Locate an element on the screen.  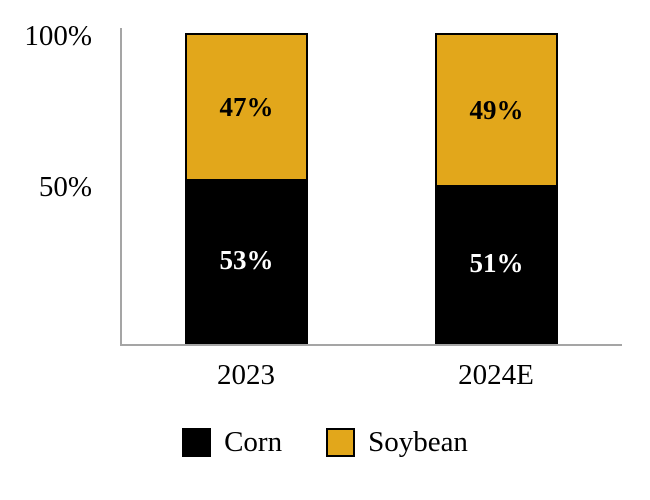
legend-label-soybean: Soybean is located at coordinates (418, 442).